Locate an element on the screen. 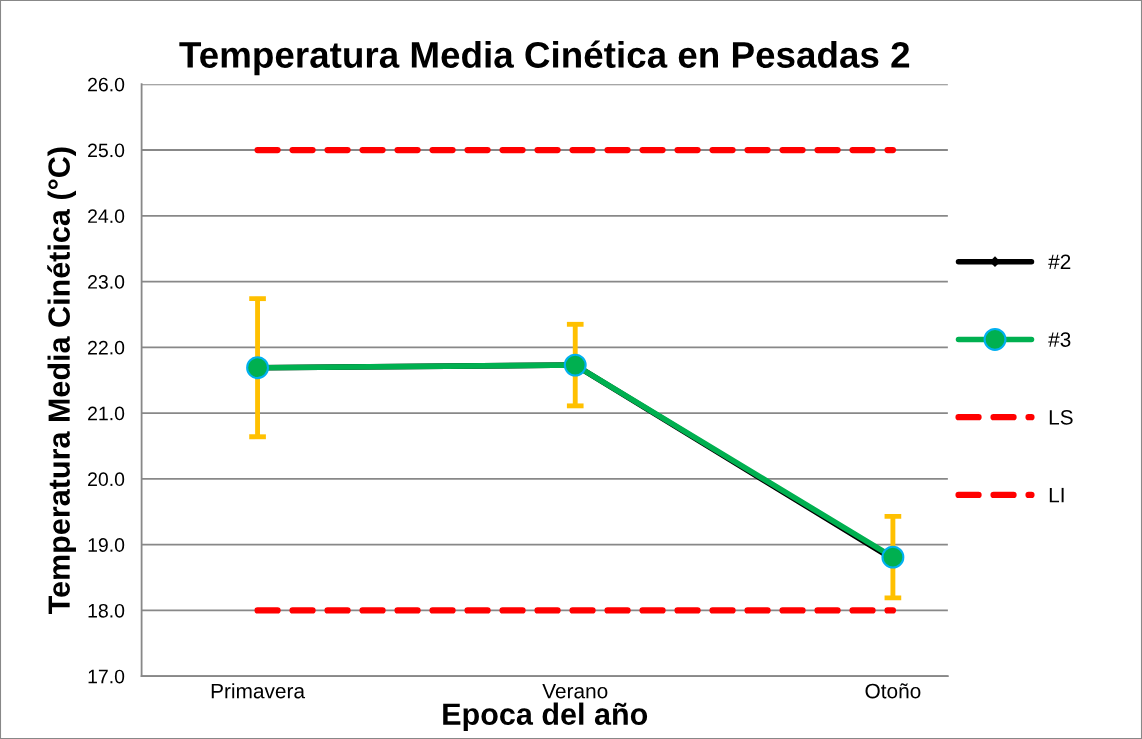  y-tick-label: 25.0 is located at coordinates (106, 150).